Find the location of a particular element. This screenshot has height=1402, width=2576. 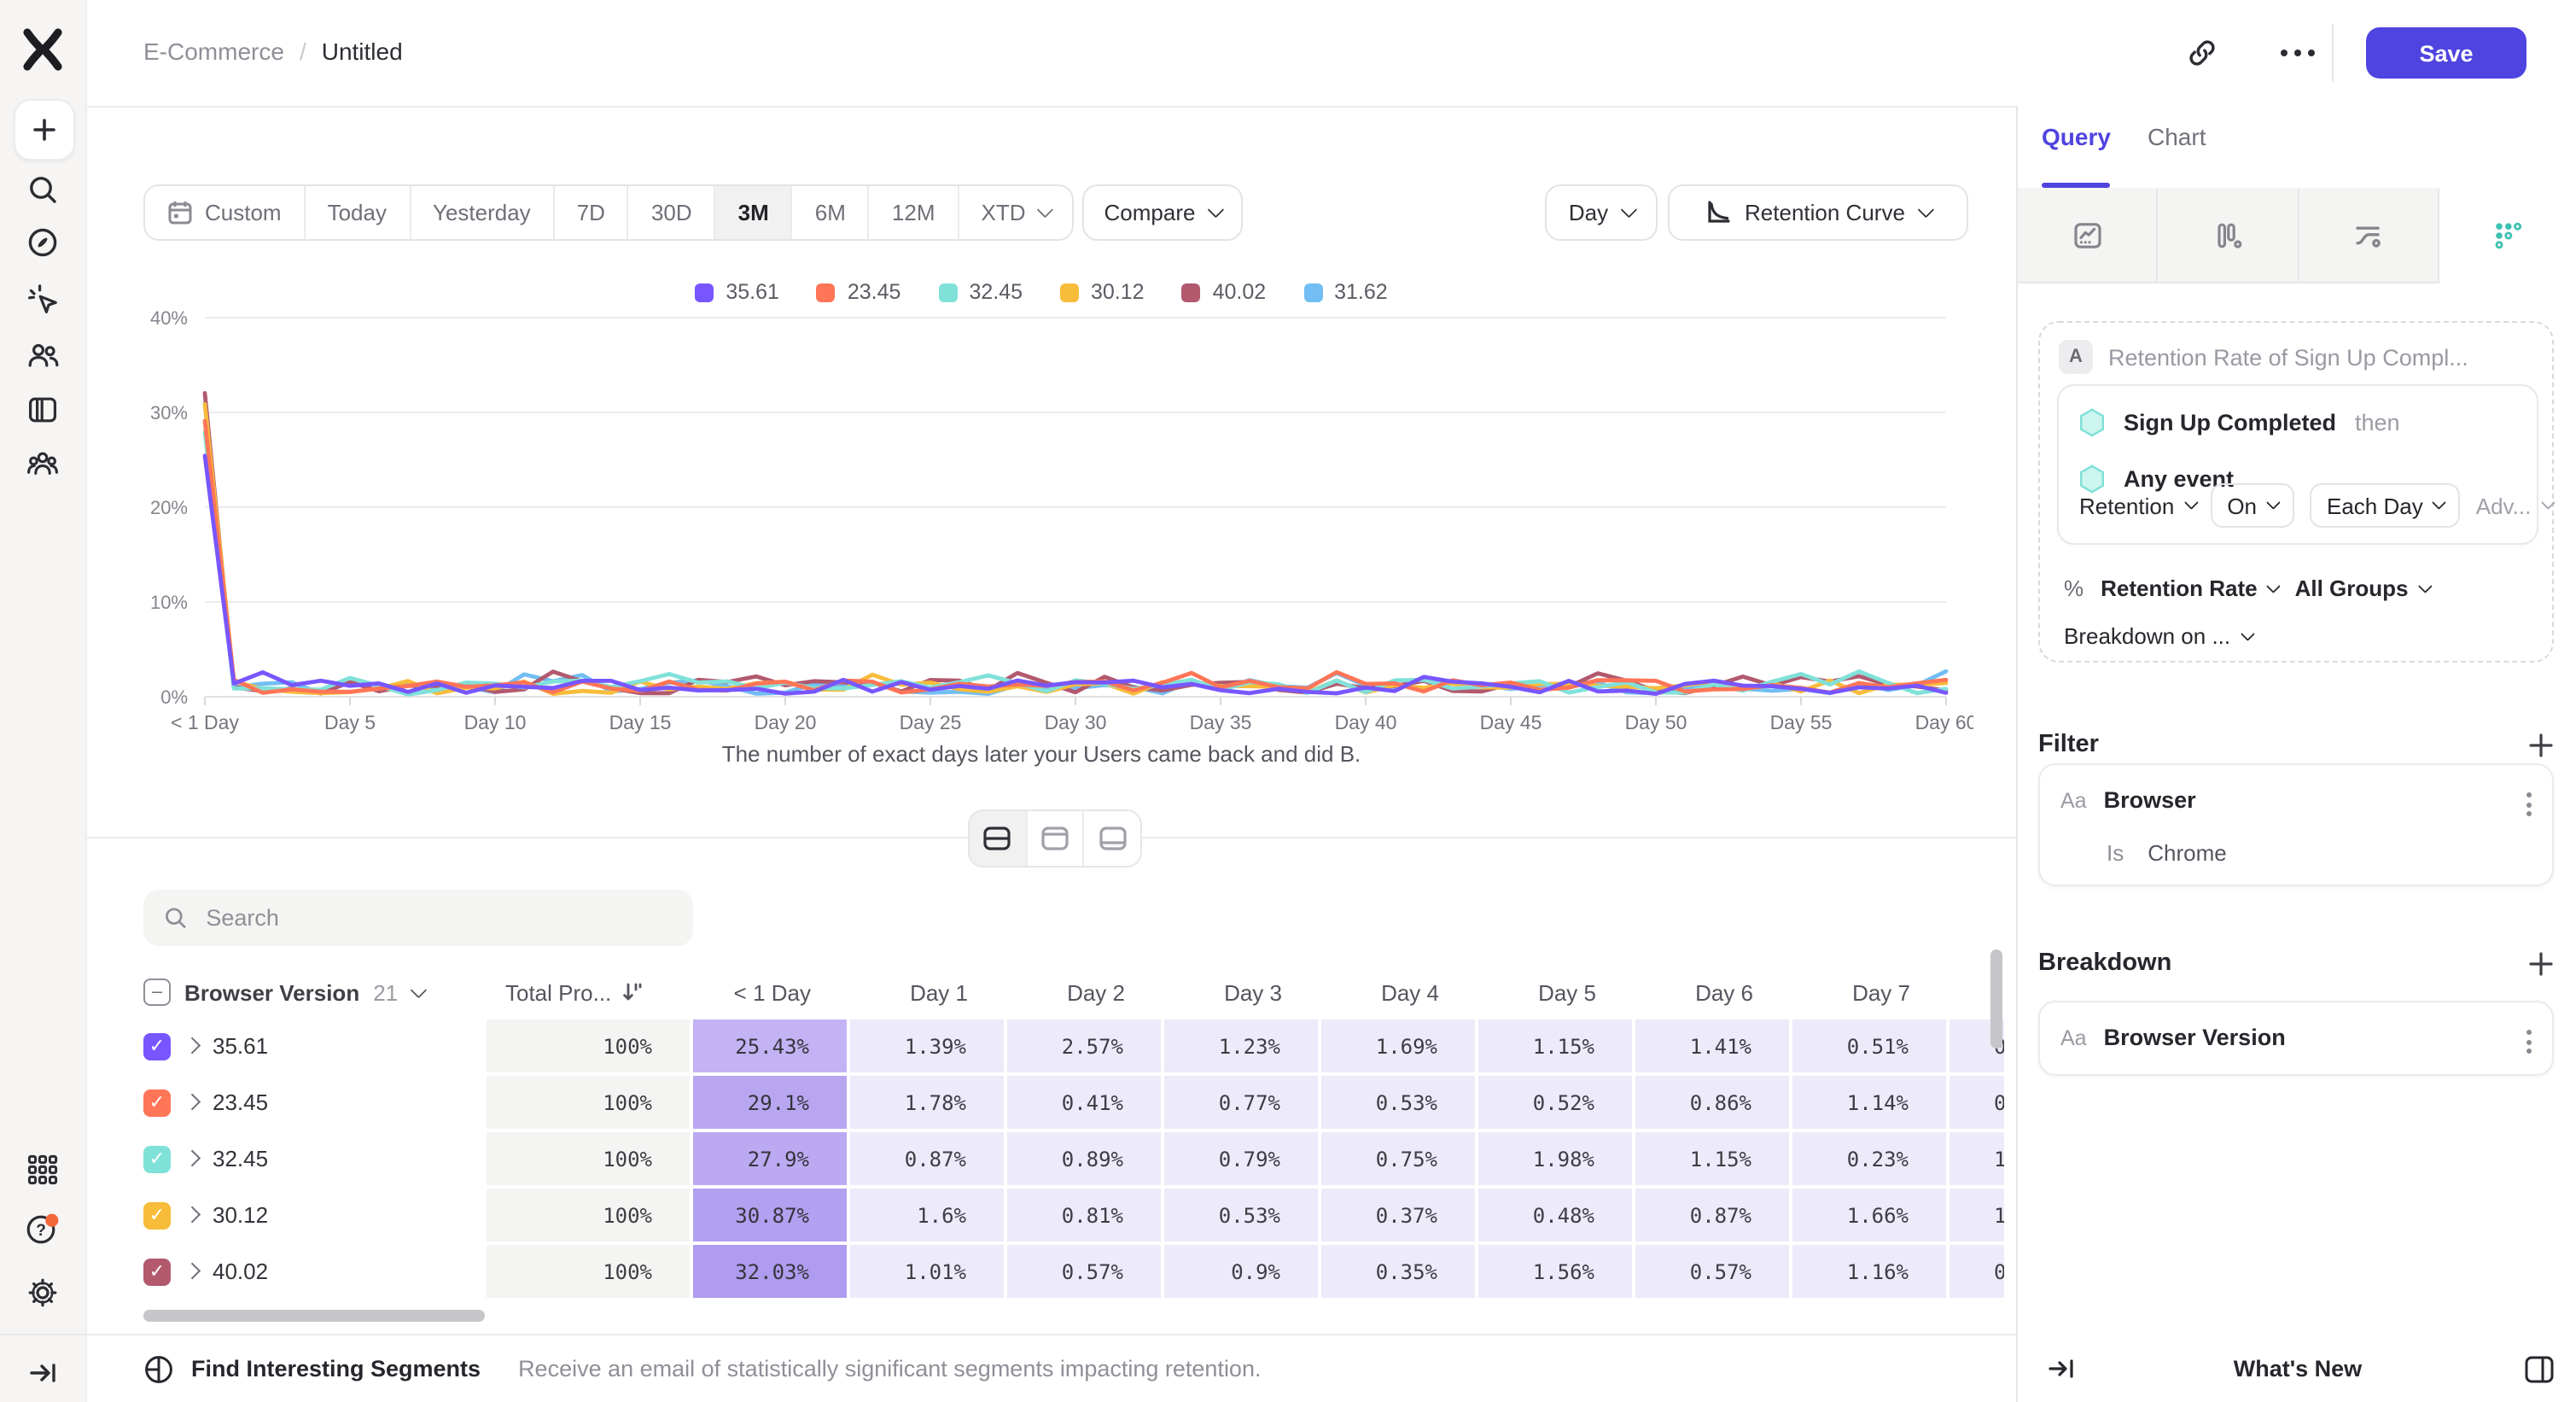

breadcrumb-workspace: E-Commerce is located at coordinates (213, 52).